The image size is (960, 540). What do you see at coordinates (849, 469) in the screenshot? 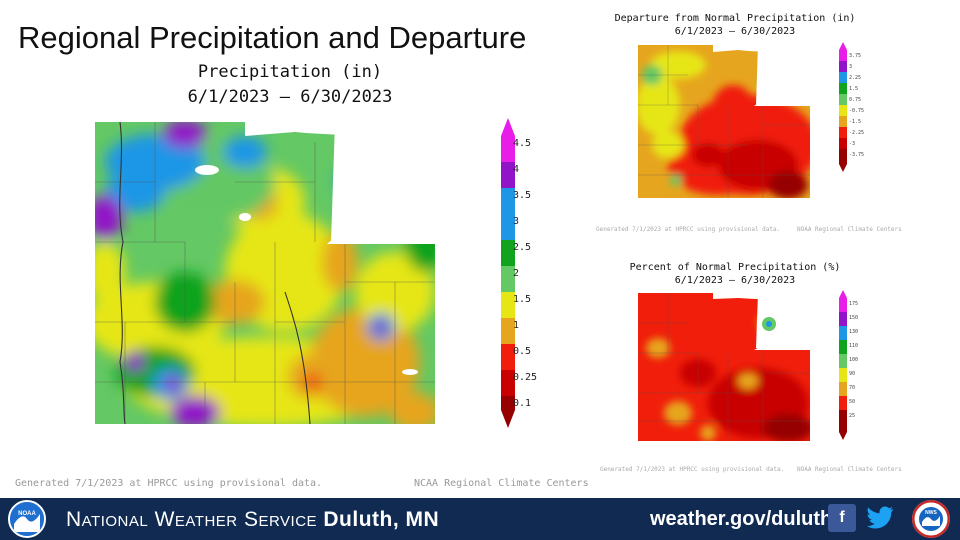
I see `percent-source-note: NOAA Regional Climate Centers` at bounding box center [849, 469].